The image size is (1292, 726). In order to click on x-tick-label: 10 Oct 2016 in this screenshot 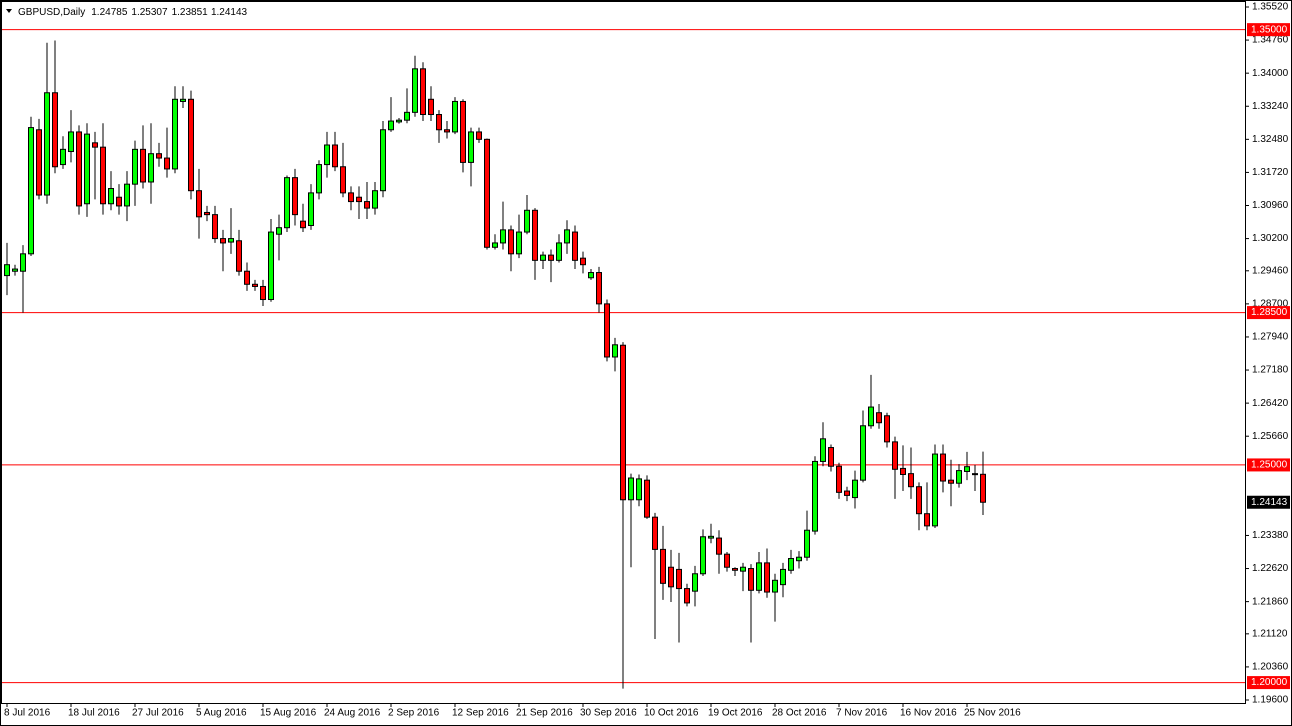, I will do `click(671, 713)`.